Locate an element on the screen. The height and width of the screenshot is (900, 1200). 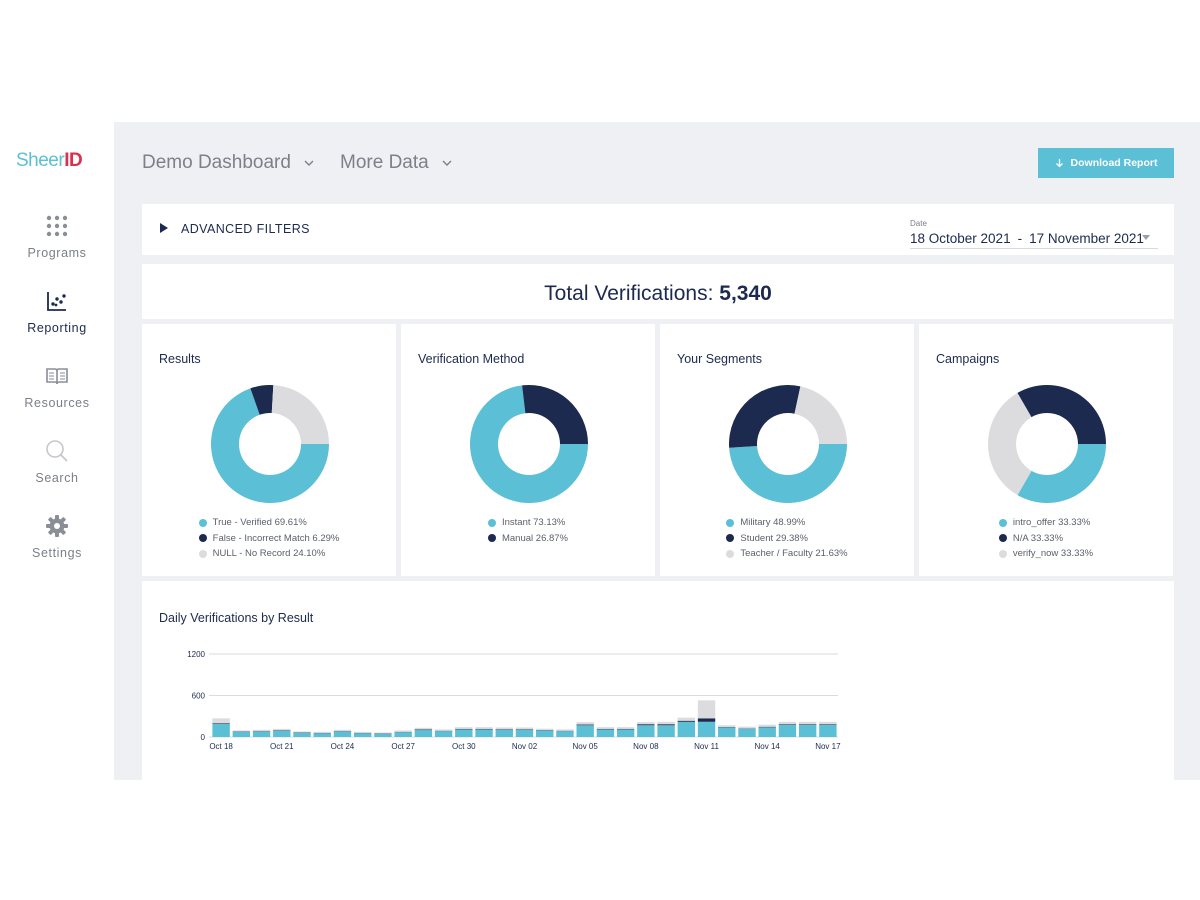
donut-slice-false-incorrect-match is located at coordinates (262, 400).